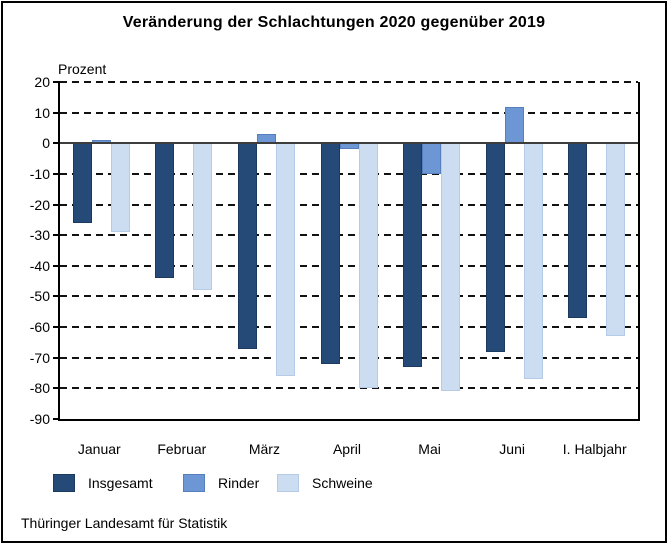 Image resolution: width=668 pixels, height=544 pixels. I want to click on x-axis-labels: Januar Februar März April Mai Juni I. Halbjahr, so click(347, 449).